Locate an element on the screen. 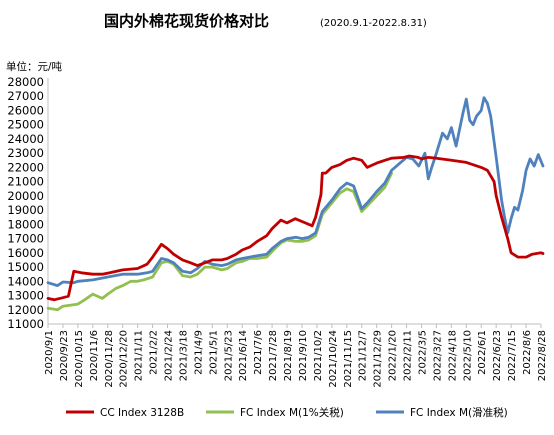  y-tick-label: 24000 is located at coordinates (25, 139).